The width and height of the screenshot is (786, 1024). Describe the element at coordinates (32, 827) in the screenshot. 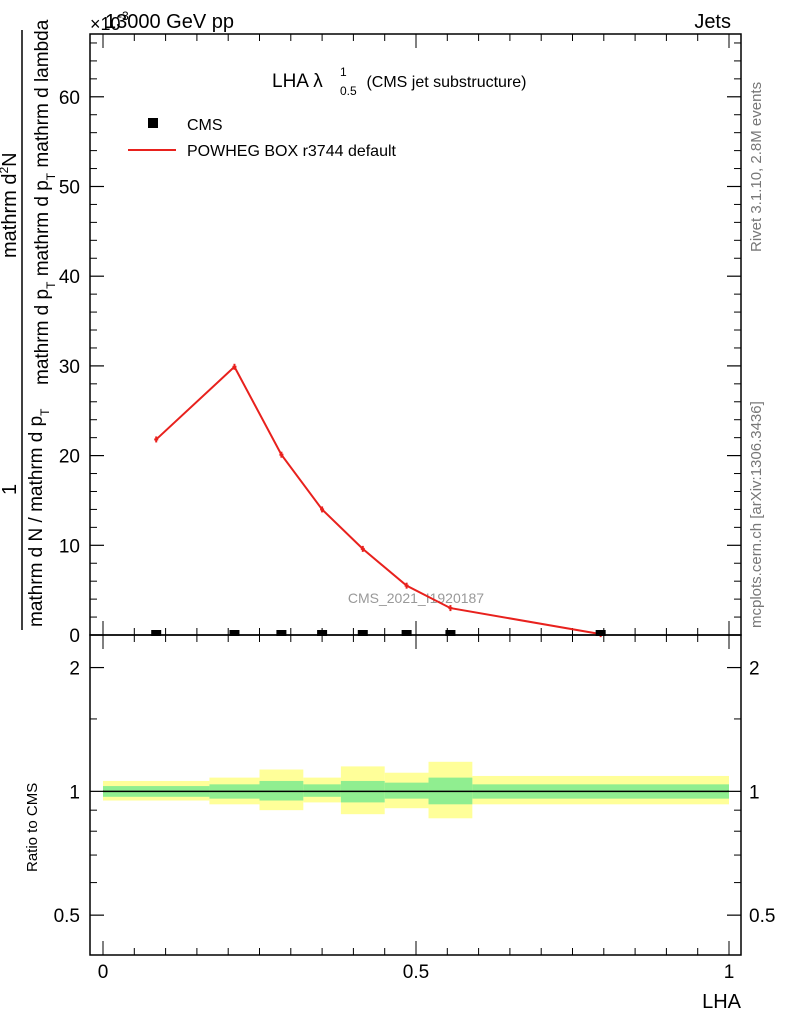

I see `ratio-y-axis-title: Ratio to CMS` at that location.